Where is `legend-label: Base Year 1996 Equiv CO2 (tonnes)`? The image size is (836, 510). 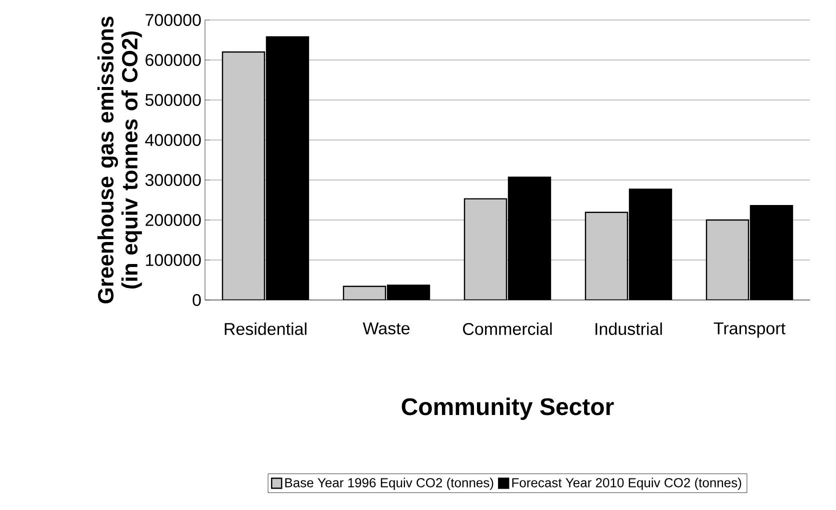 legend-label: Base Year 1996 Equiv CO2 (tonnes) is located at coordinates (389, 484).